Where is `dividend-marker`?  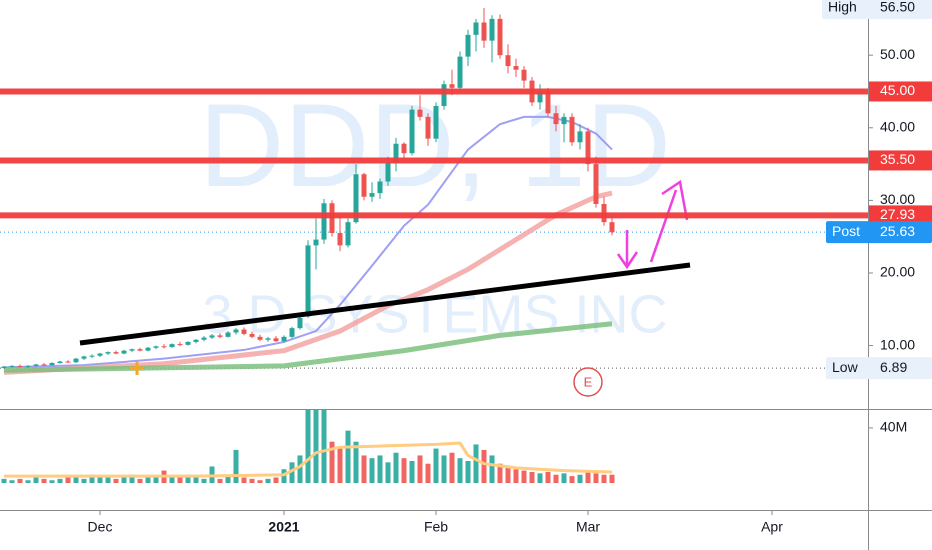 dividend-marker is located at coordinates (137, 368).